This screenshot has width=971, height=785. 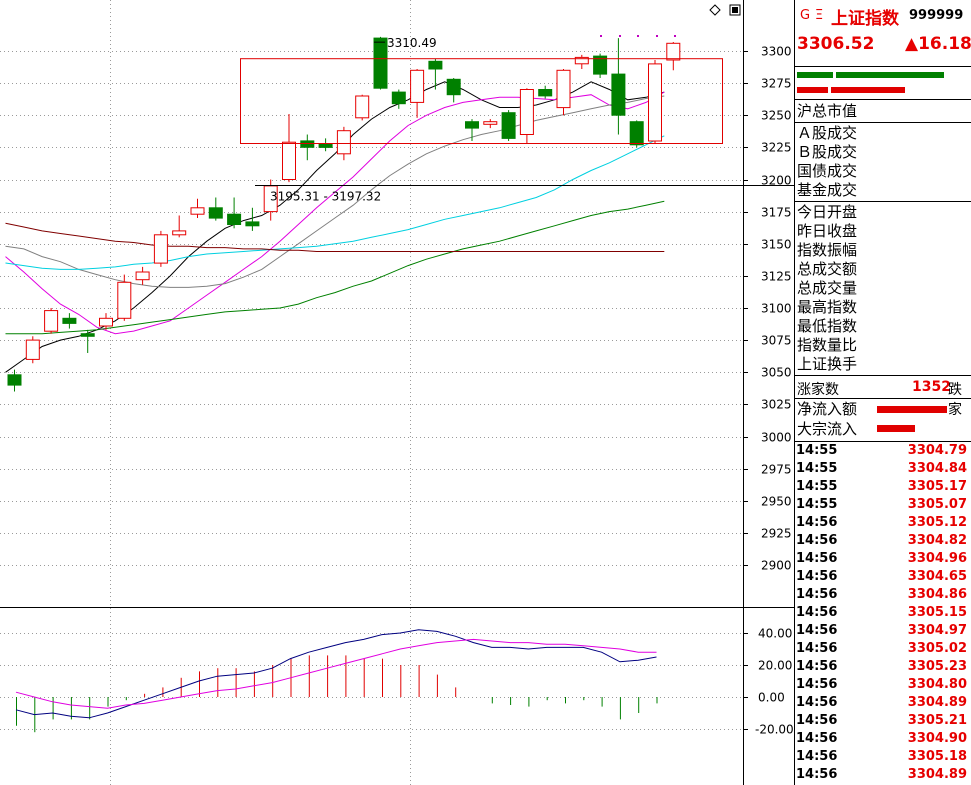 What do you see at coordinates (725, 10) in the screenshot?
I see `corner-icons` at bounding box center [725, 10].